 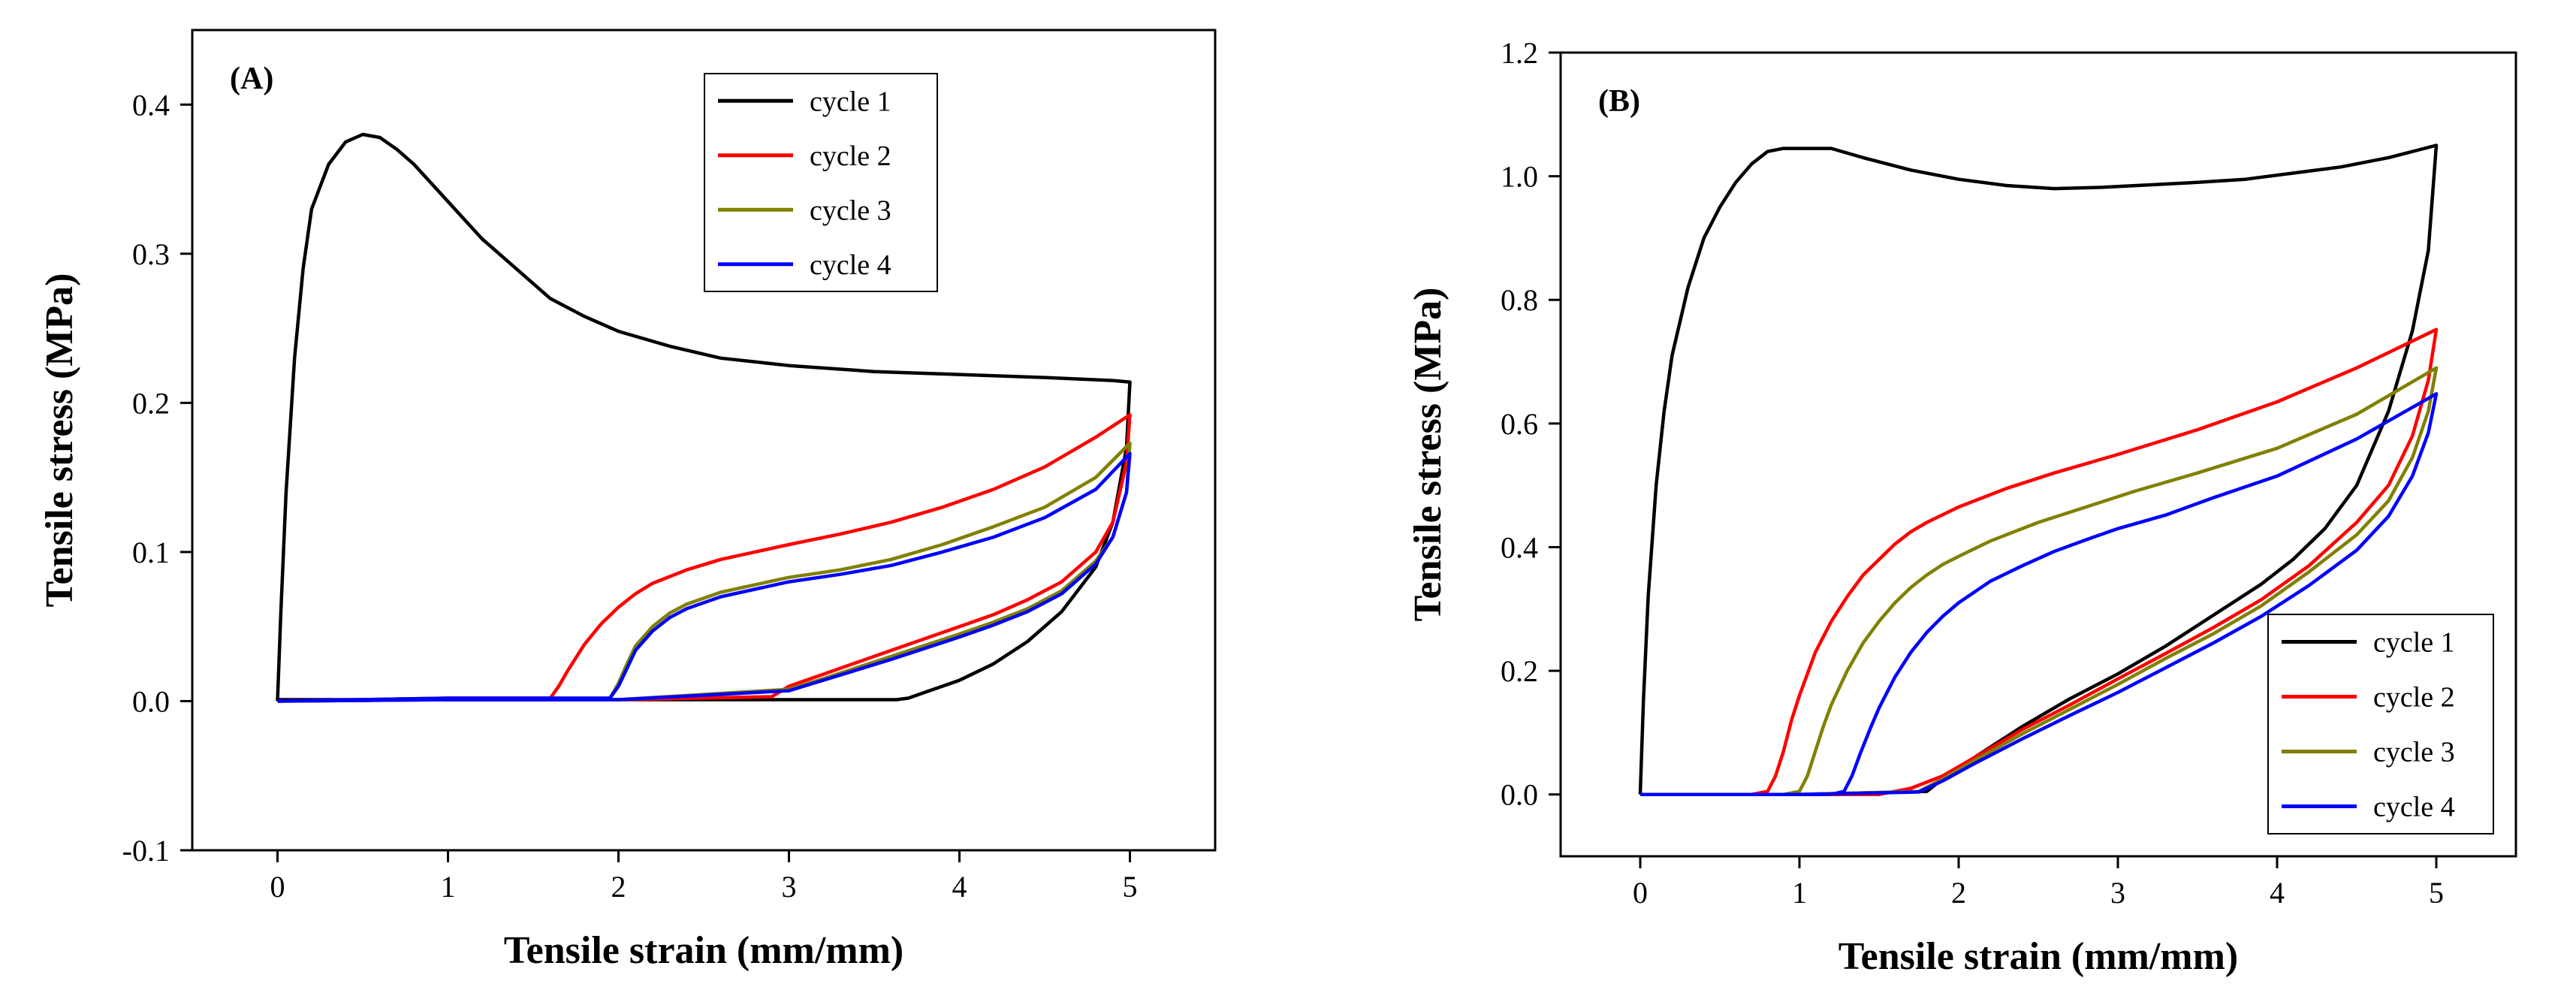 What do you see at coordinates (252, 79) in the screenshot?
I see `panel-a-label: (A)` at bounding box center [252, 79].